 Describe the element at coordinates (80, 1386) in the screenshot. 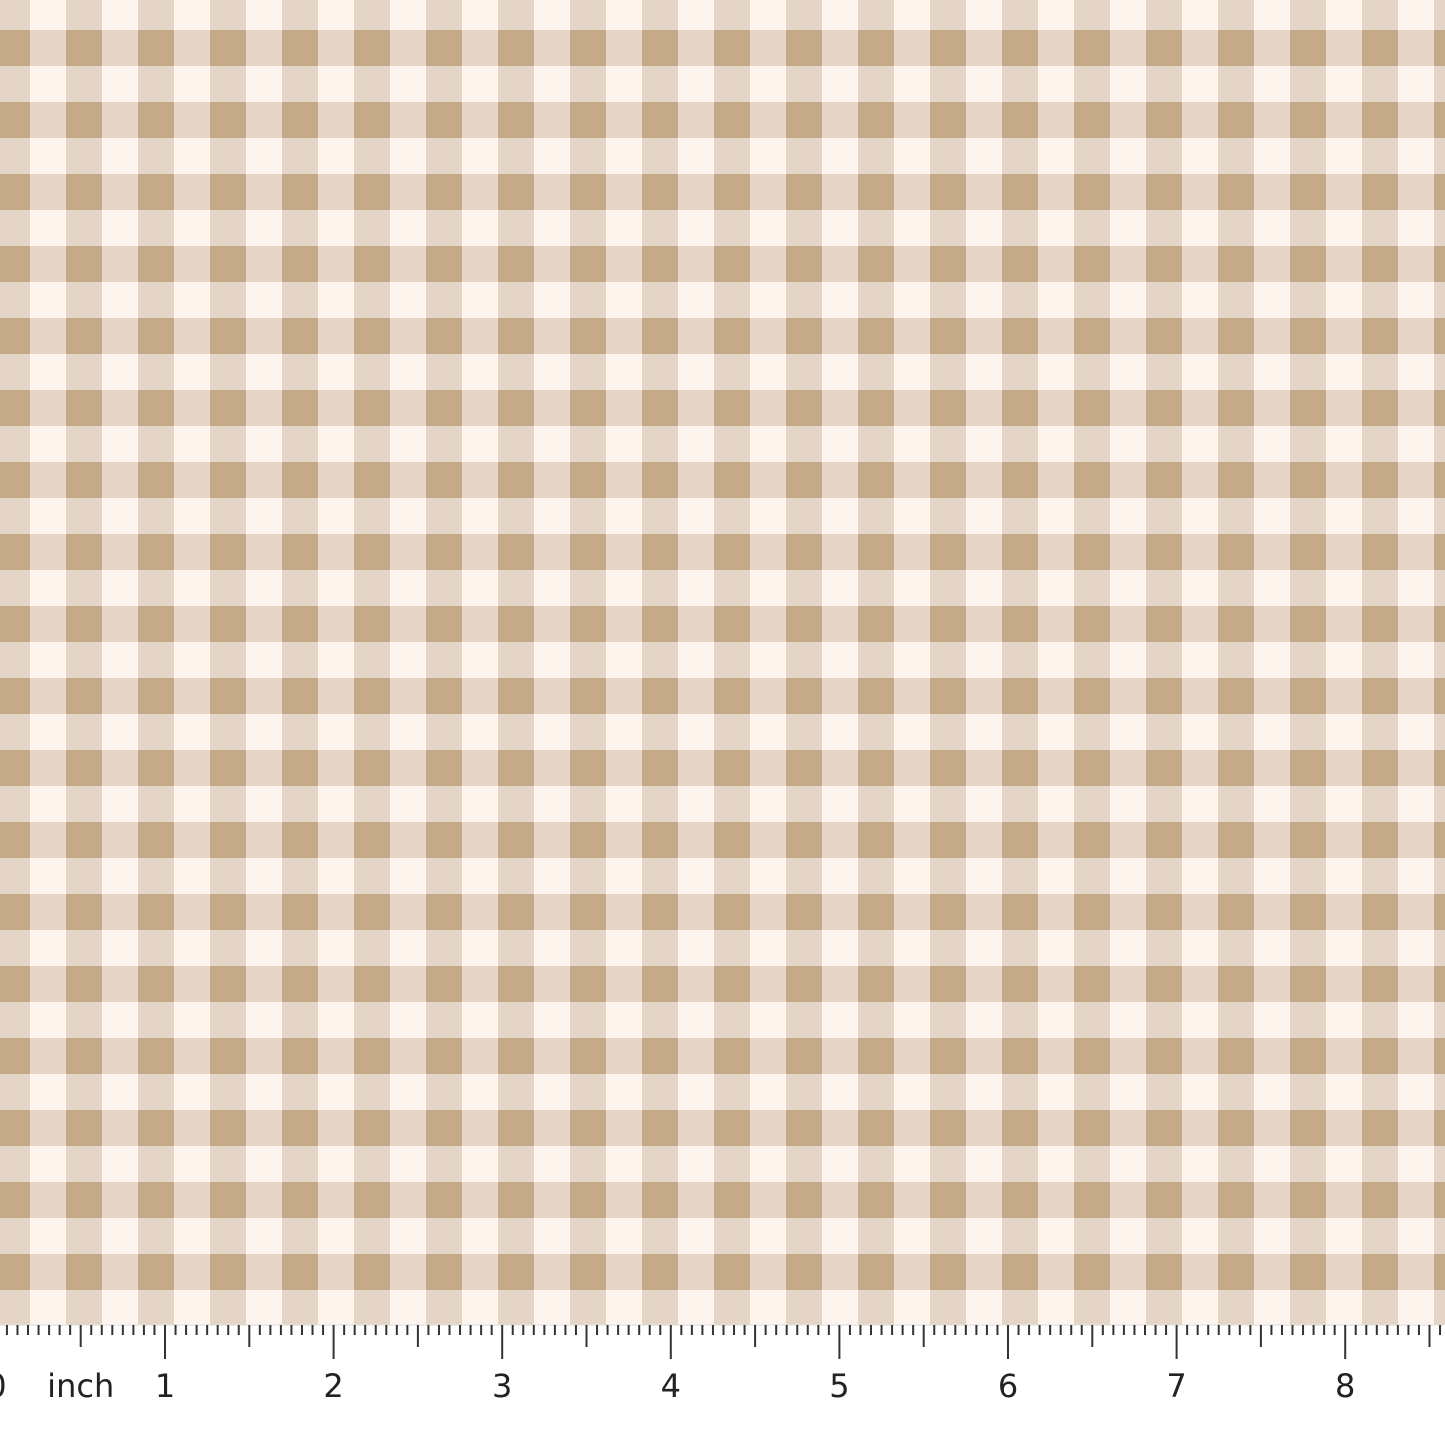

I see `ruler-unit: inch` at that location.